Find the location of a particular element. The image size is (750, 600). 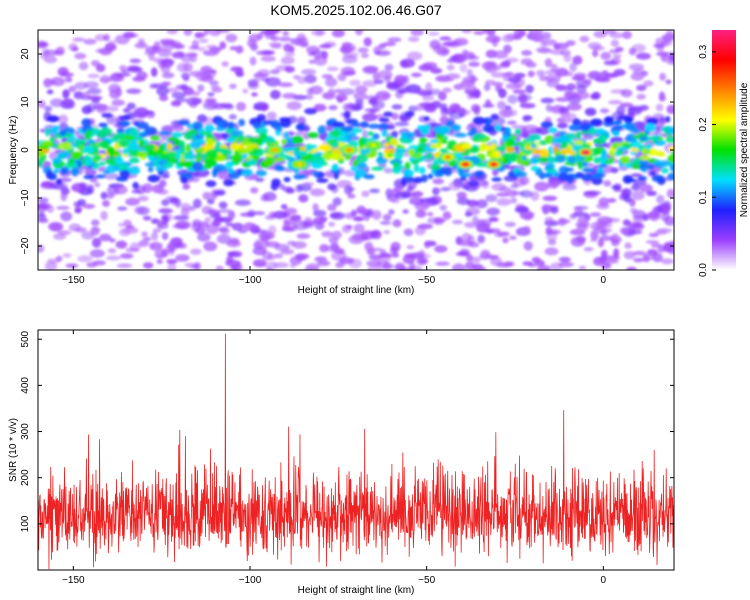

y-tick-label: 100 is located at coordinates (25, 523).